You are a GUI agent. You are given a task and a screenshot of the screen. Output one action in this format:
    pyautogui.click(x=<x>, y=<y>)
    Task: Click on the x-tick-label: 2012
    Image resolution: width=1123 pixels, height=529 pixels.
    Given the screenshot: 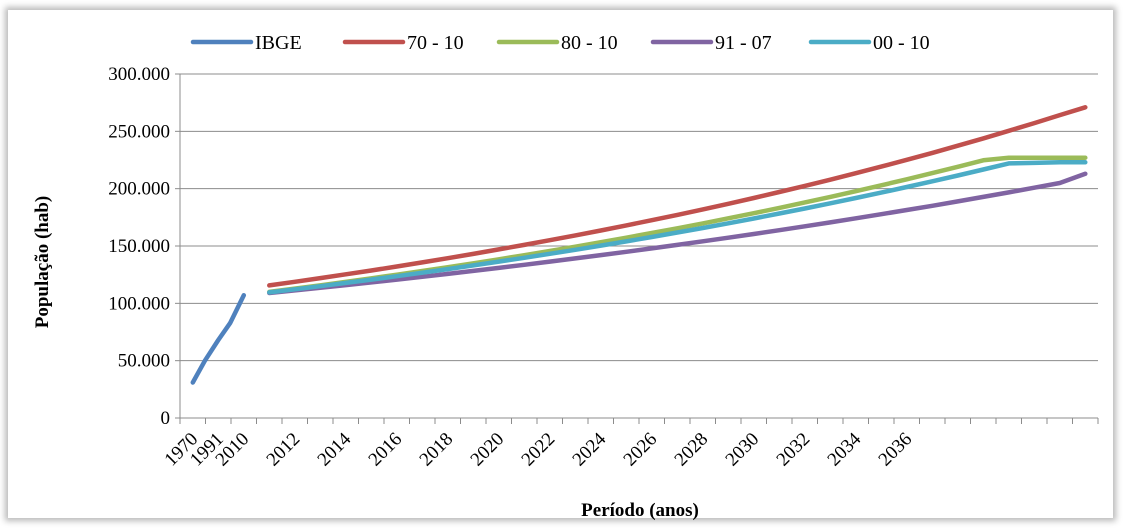 What is the action you would take?
    pyautogui.click(x=284, y=450)
    